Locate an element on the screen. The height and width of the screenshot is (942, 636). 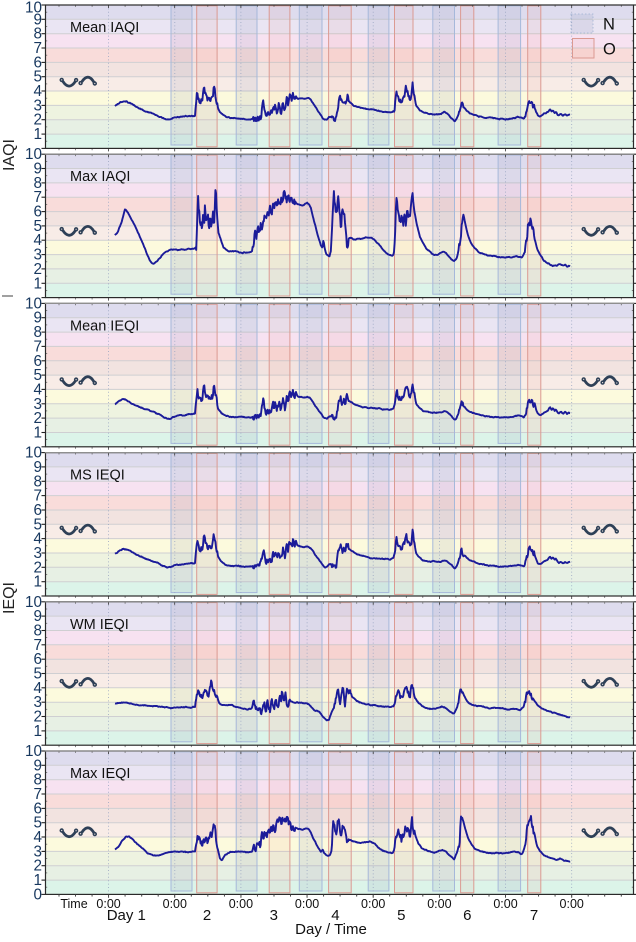
svg-text: Mean IAQI is located at coordinates (104, 28).